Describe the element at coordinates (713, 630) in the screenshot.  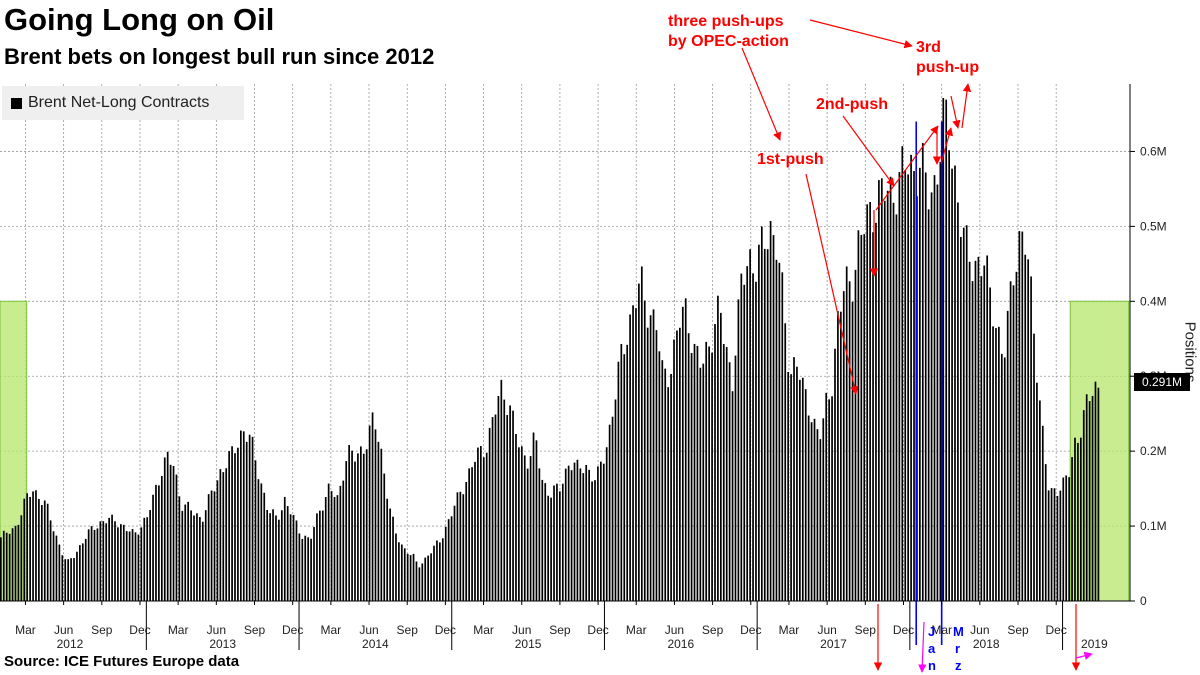
I see `x-month-label: Sep` at that location.